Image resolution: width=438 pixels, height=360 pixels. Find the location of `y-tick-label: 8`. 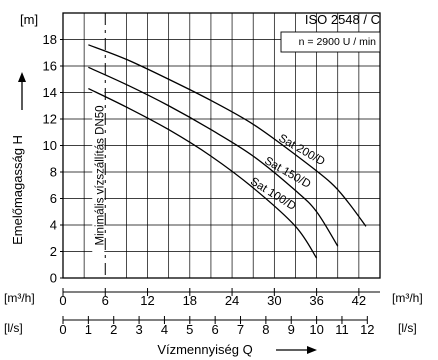

y-tick-label: 8 is located at coordinates (53, 172).